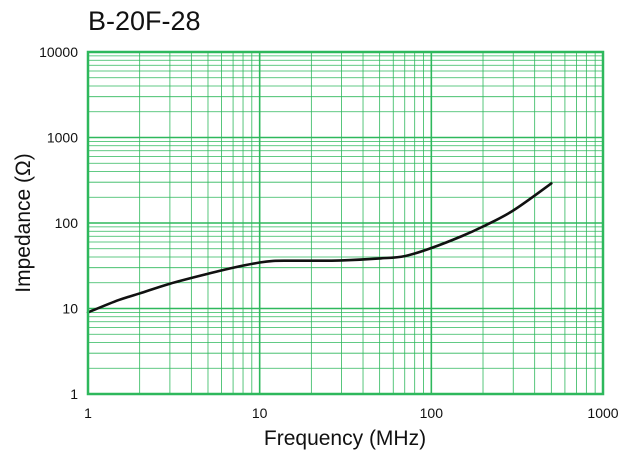  What do you see at coordinates (432, 413) in the screenshot?
I see `x-tick-label: 100` at bounding box center [432, 413].